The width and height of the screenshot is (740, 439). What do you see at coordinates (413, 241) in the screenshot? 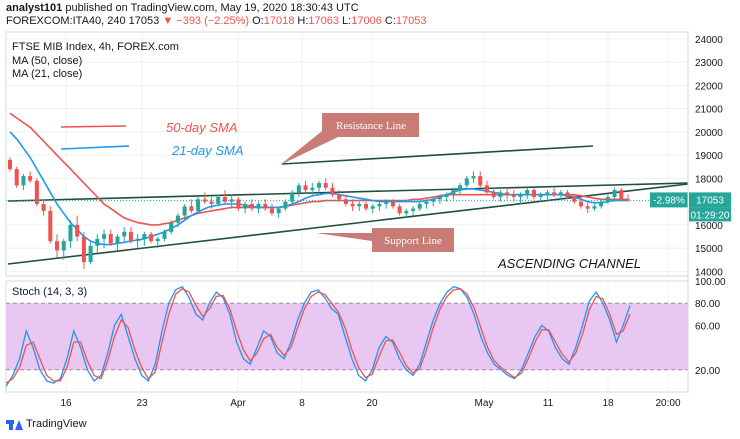
I see `support-callout-text: Support Line` at bounding box center [413, 241].